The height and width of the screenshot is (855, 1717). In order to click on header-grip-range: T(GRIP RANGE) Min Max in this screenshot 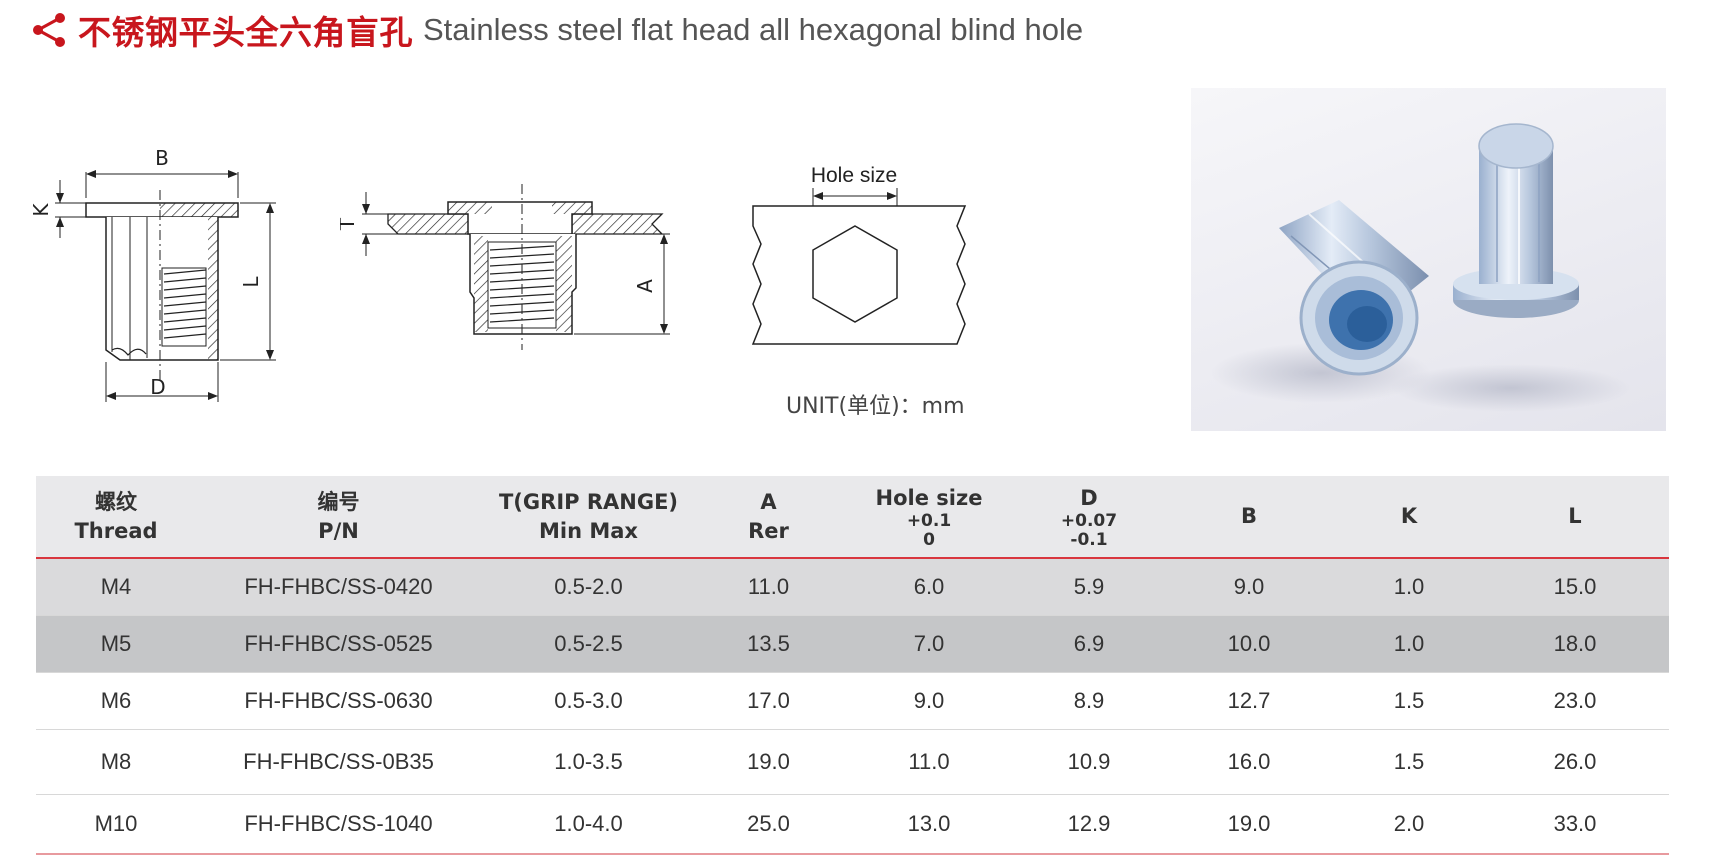, I will do `click(588, 517)`.